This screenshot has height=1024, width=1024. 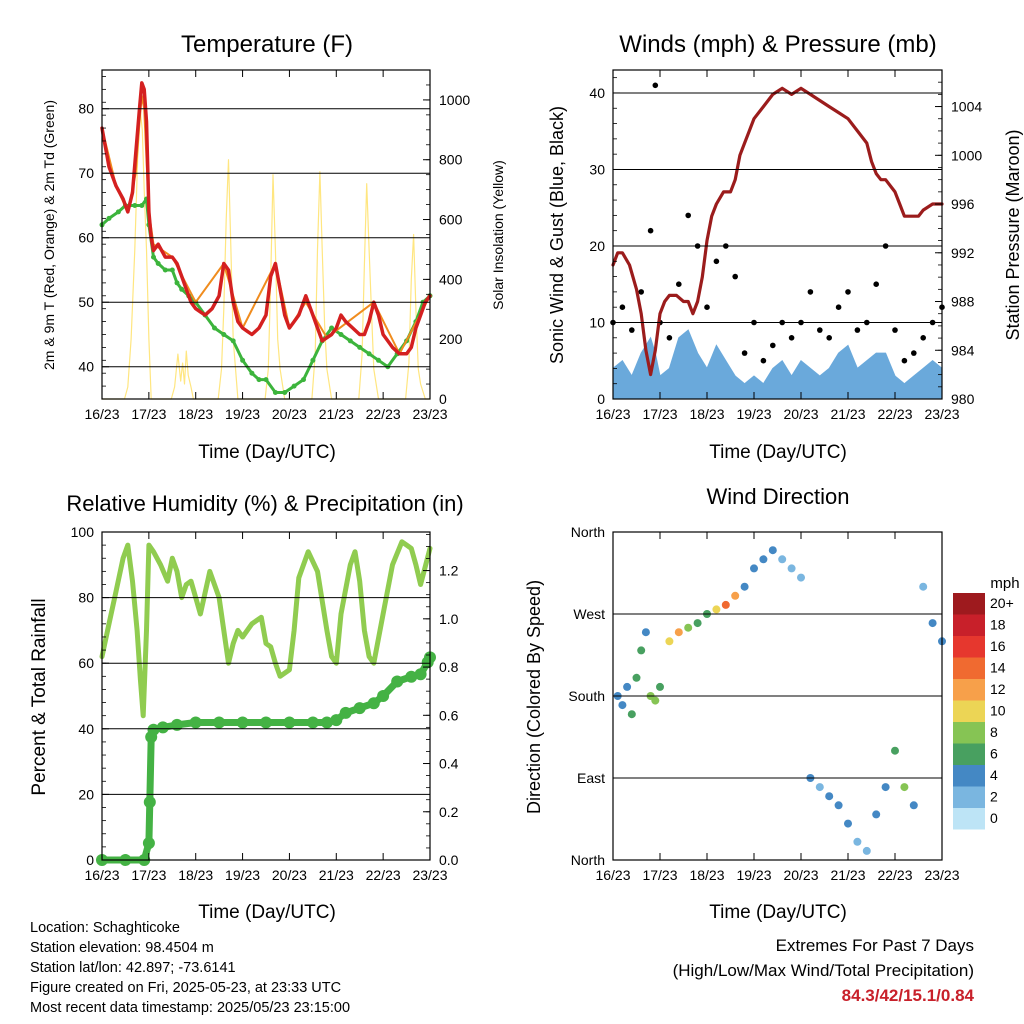 I want to click on colorbar-label: 8, so click(x=994, y=732).